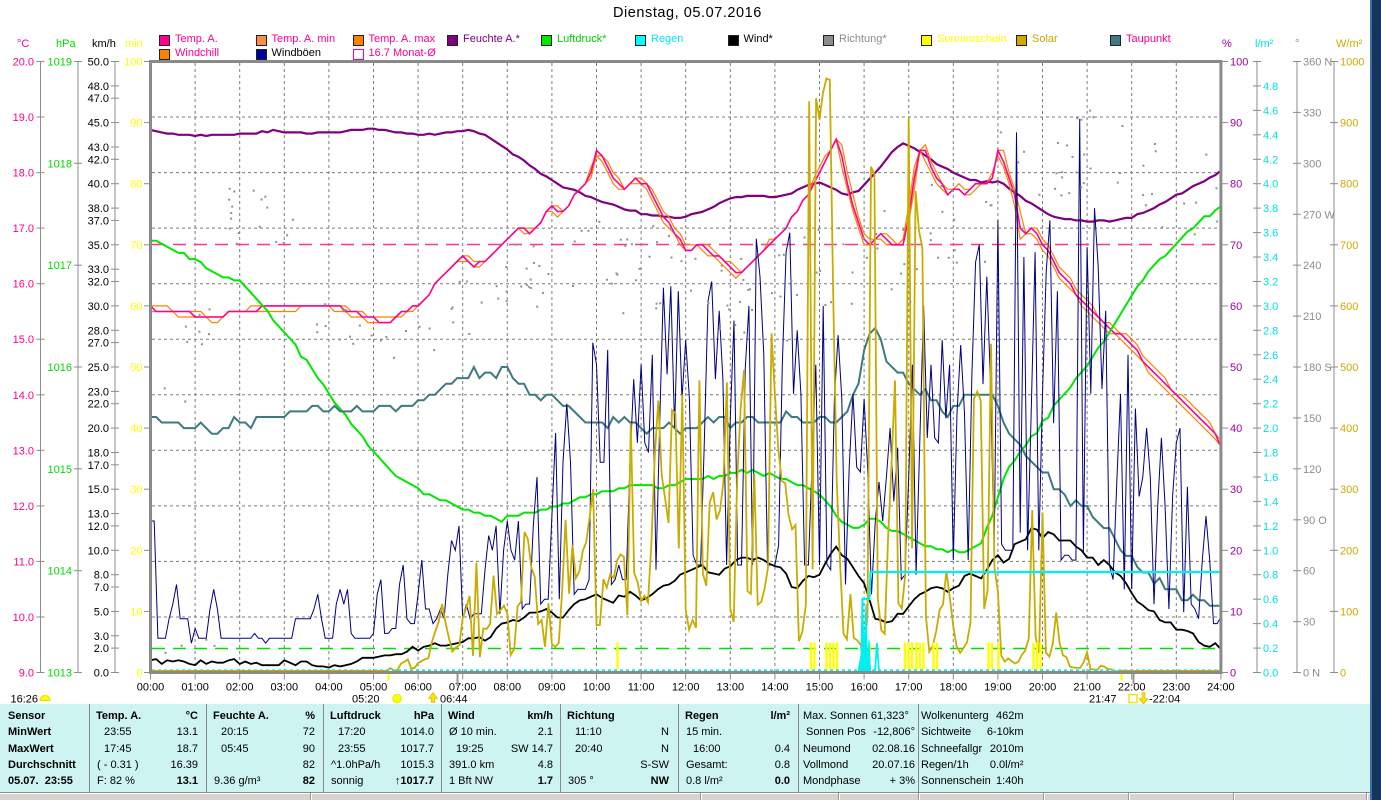 This screenshot has height=800, width=1381. Describe the element at coordinates (98, 99) in the screenshot. I see `svg-text: 47.0` at that location.